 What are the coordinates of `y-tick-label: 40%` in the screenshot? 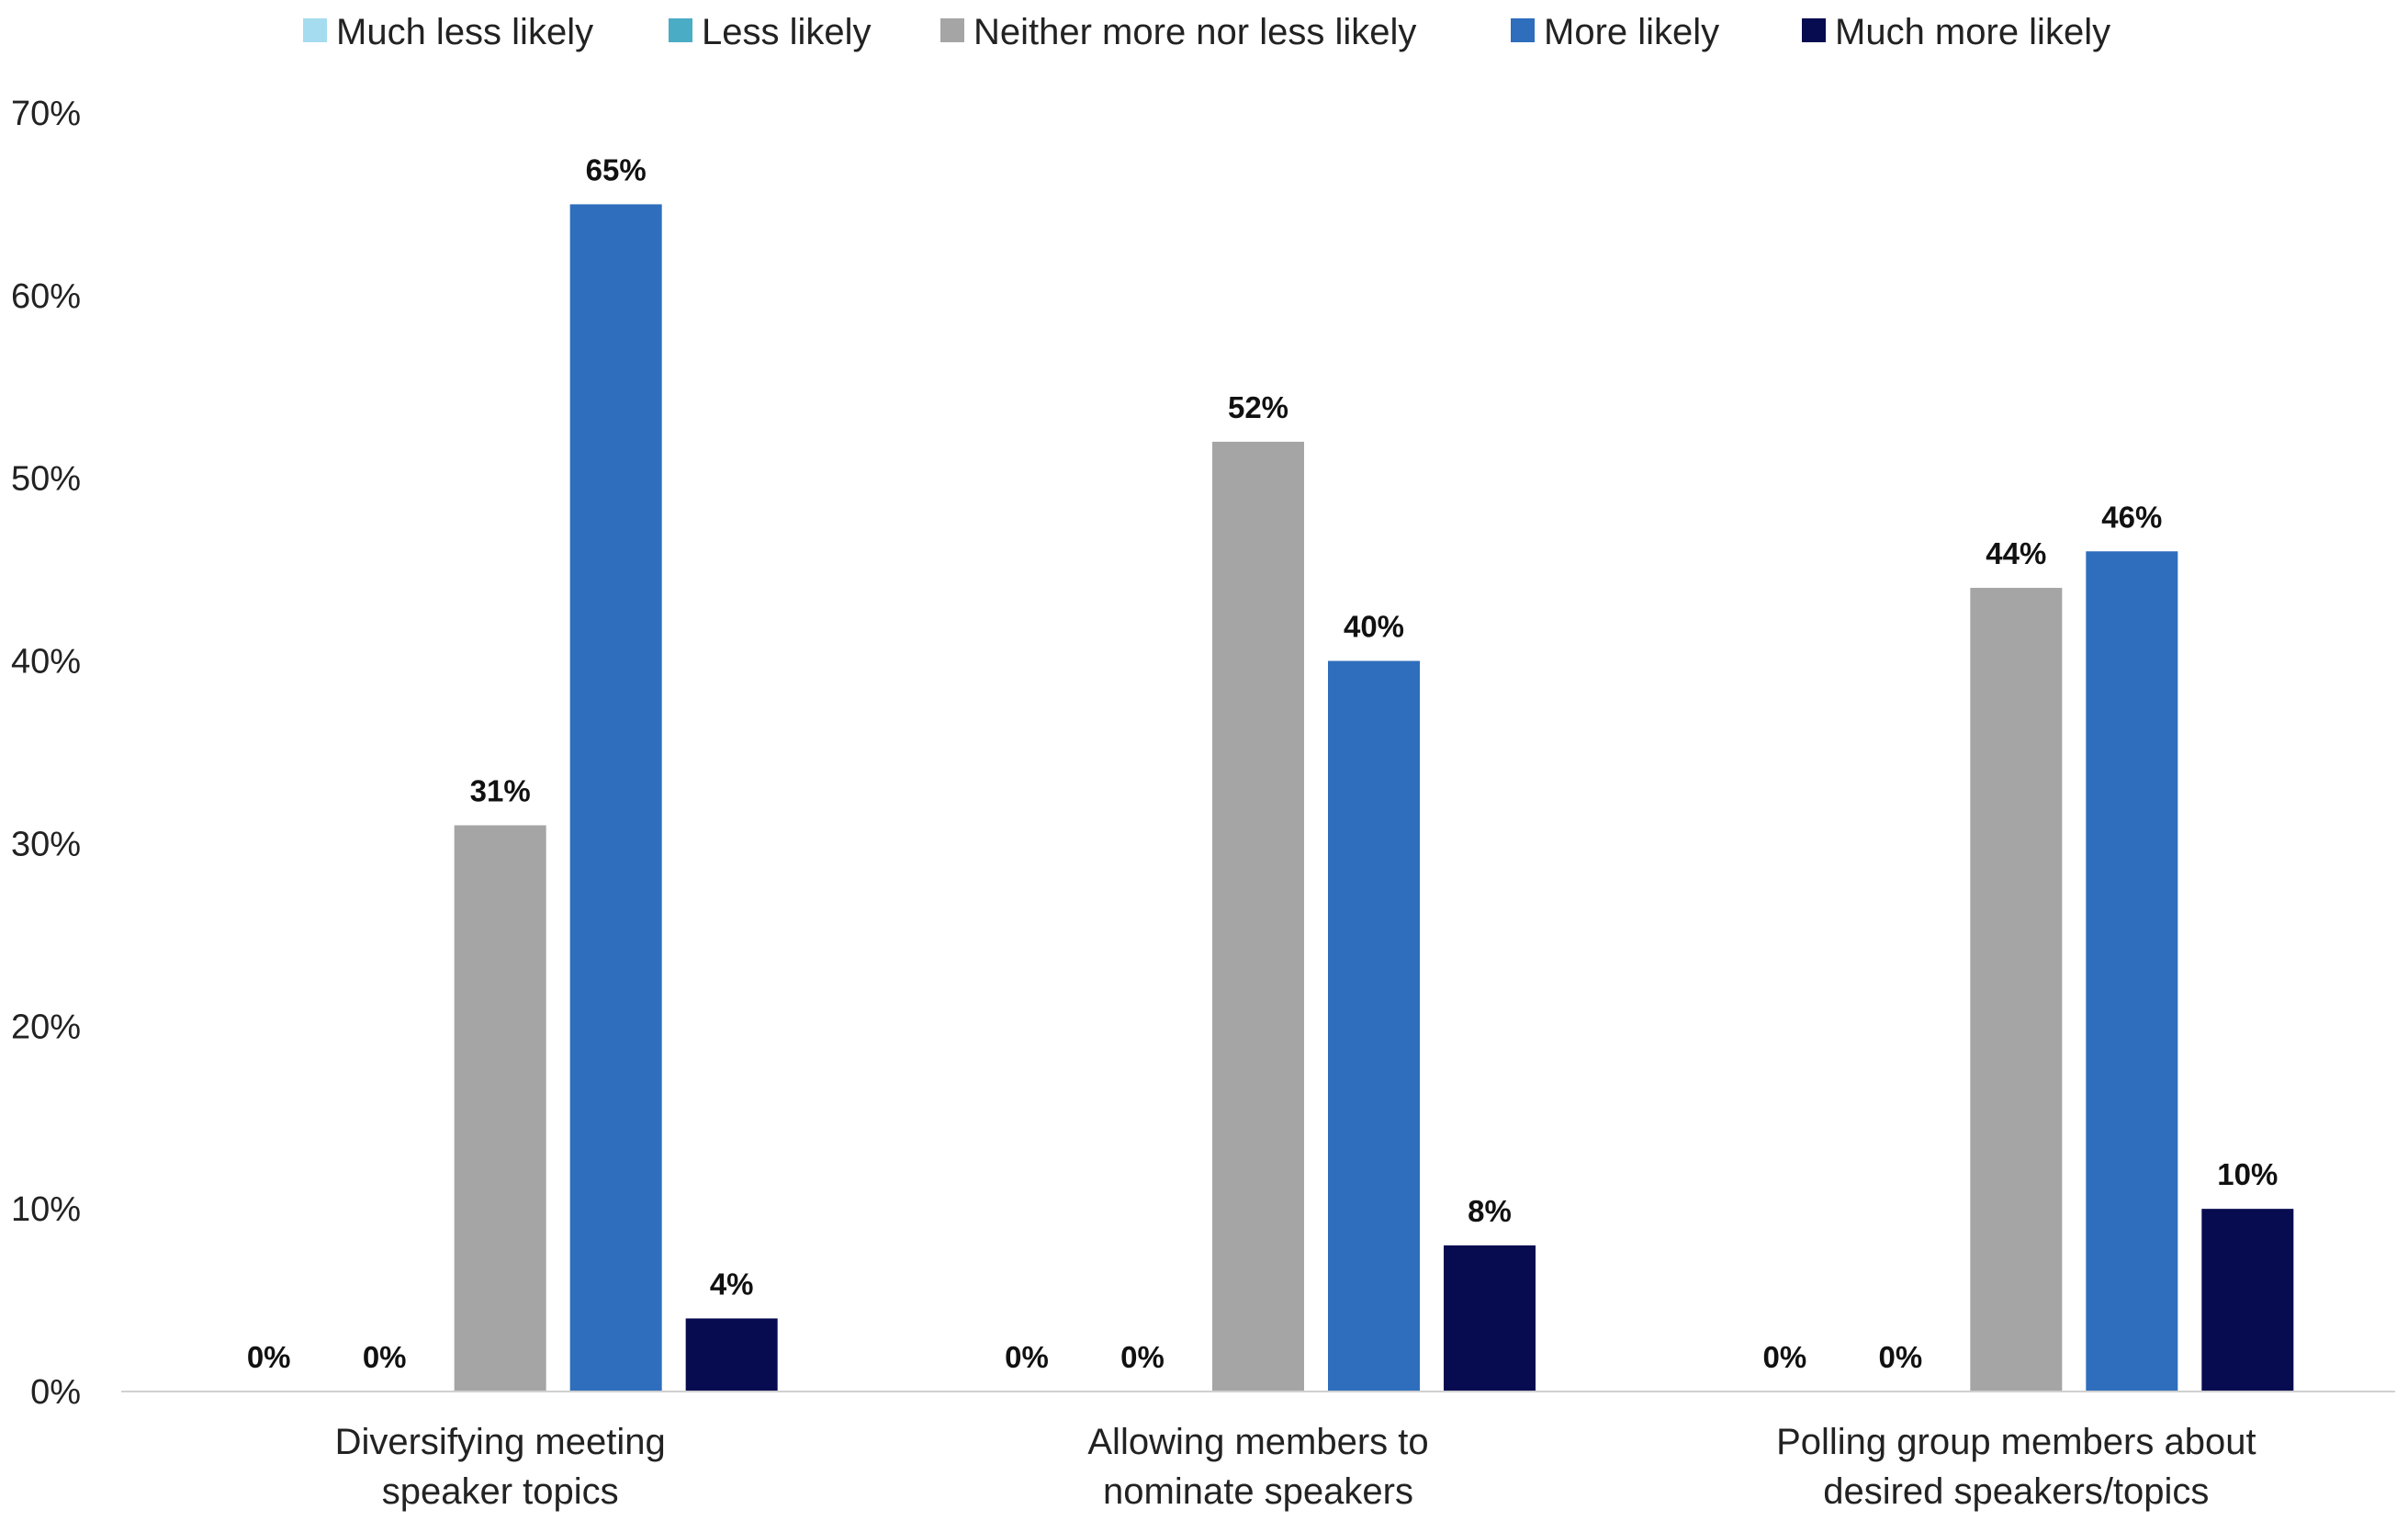 It's located at (46, 662).